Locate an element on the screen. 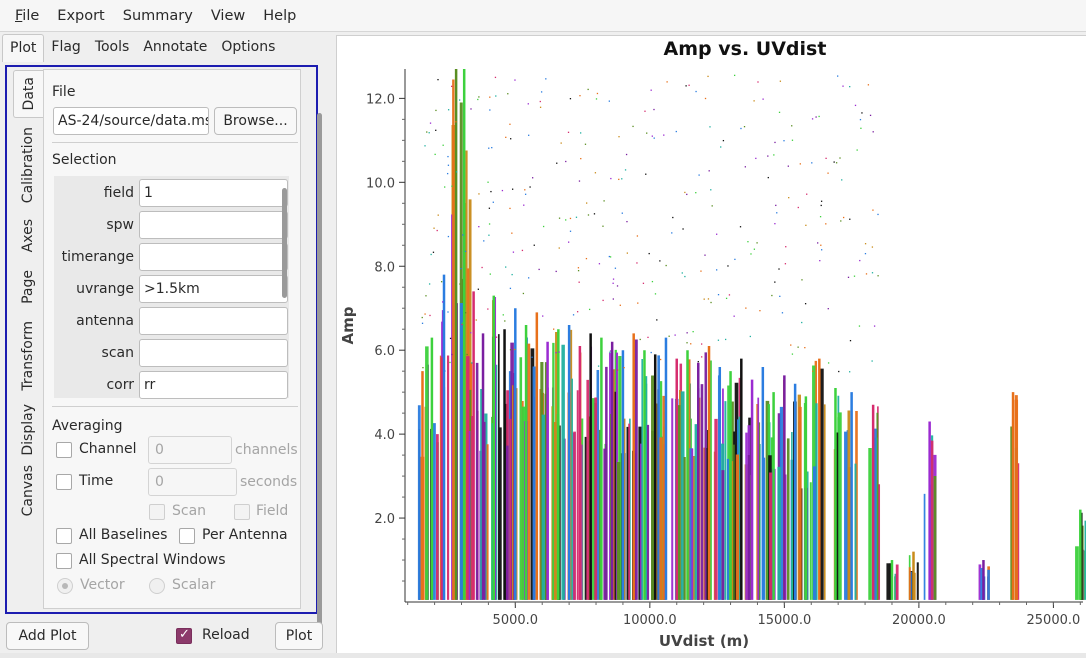  tab-plot: Plot is located at coordinates (23, 48).